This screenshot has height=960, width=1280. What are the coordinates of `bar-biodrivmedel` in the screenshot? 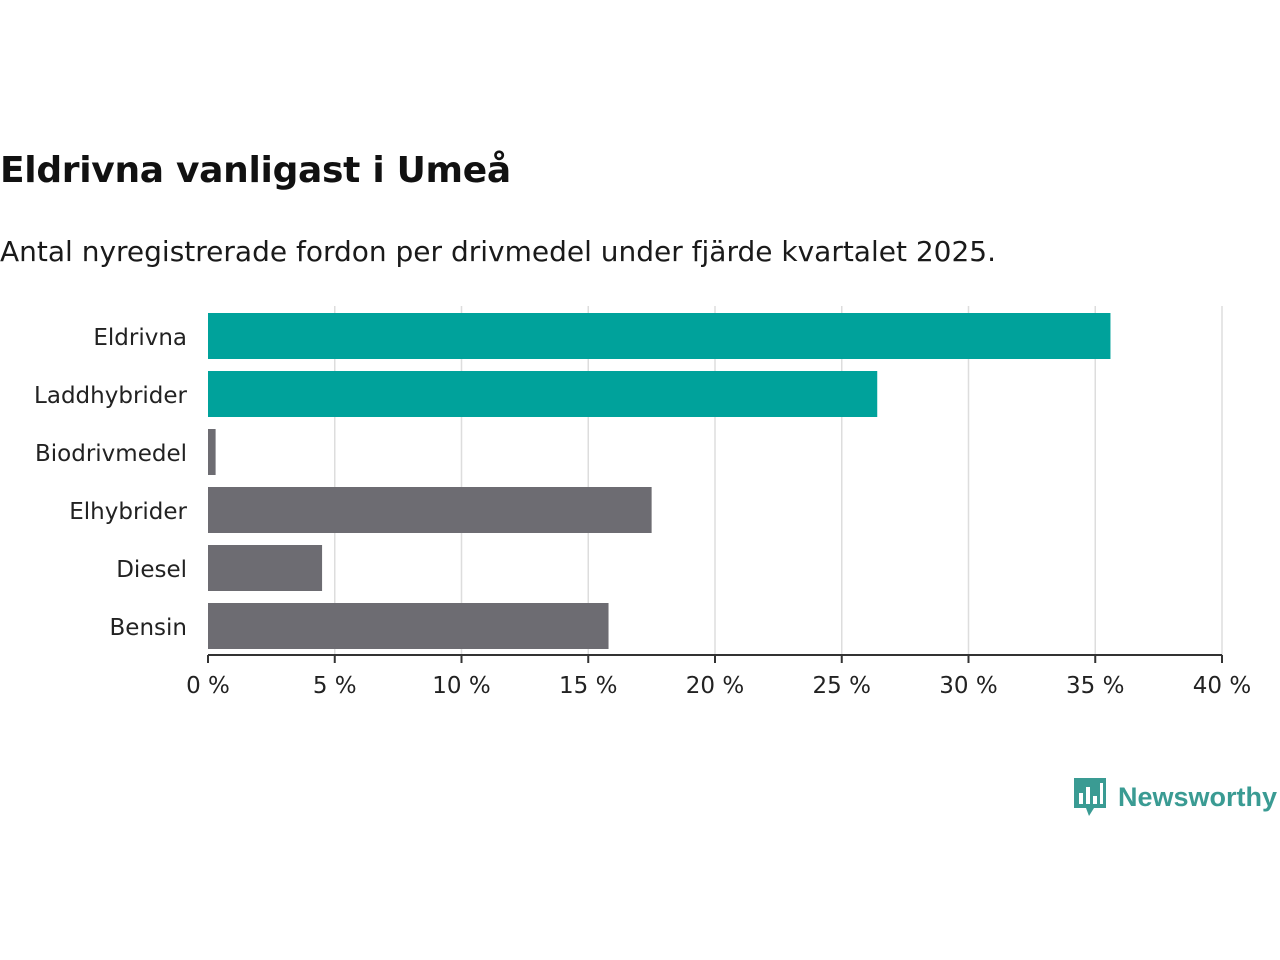 It's located at (212, 452).